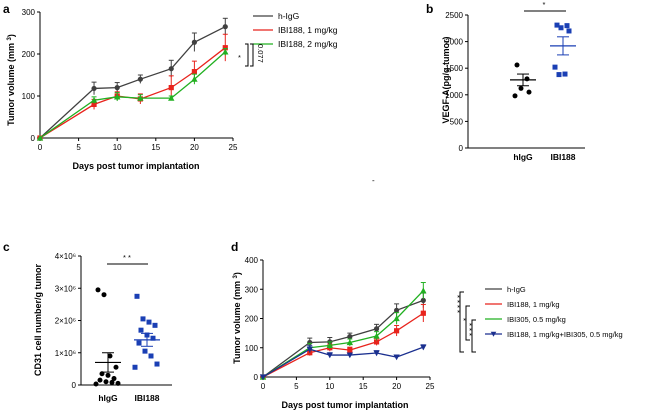  Describe the element at coordinates (239, 57) in the screenshot. I see `panel-a-star: *` at that location.